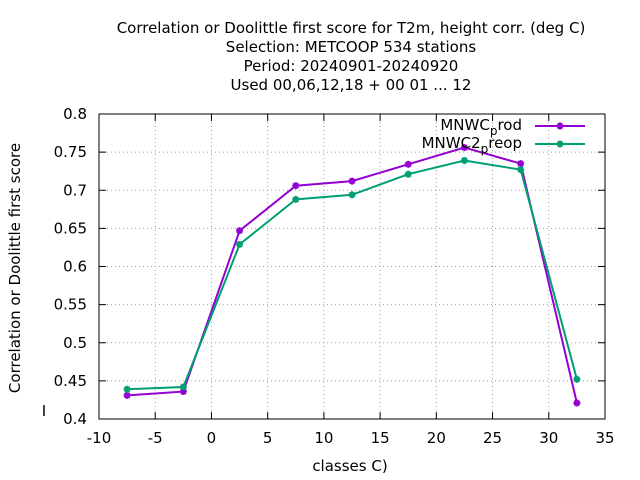  Describe the element at coordinates (75, 114) in the screenshot. I see `y-tick-label: 0.8` at that location.